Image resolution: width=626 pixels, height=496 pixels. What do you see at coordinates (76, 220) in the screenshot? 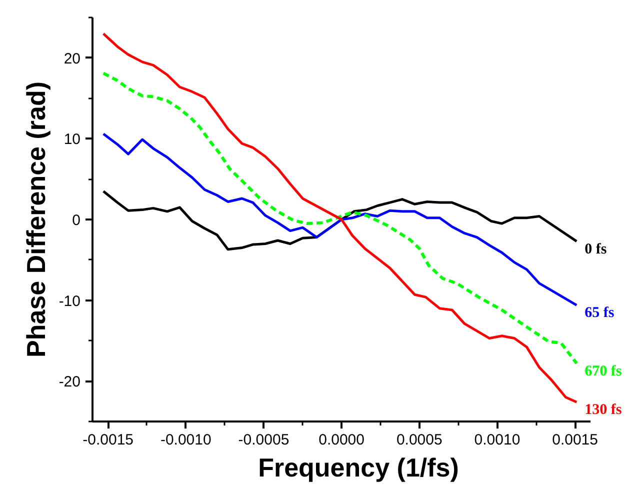
I see `y-tick-label: 0` at bounding box center [76, 220].